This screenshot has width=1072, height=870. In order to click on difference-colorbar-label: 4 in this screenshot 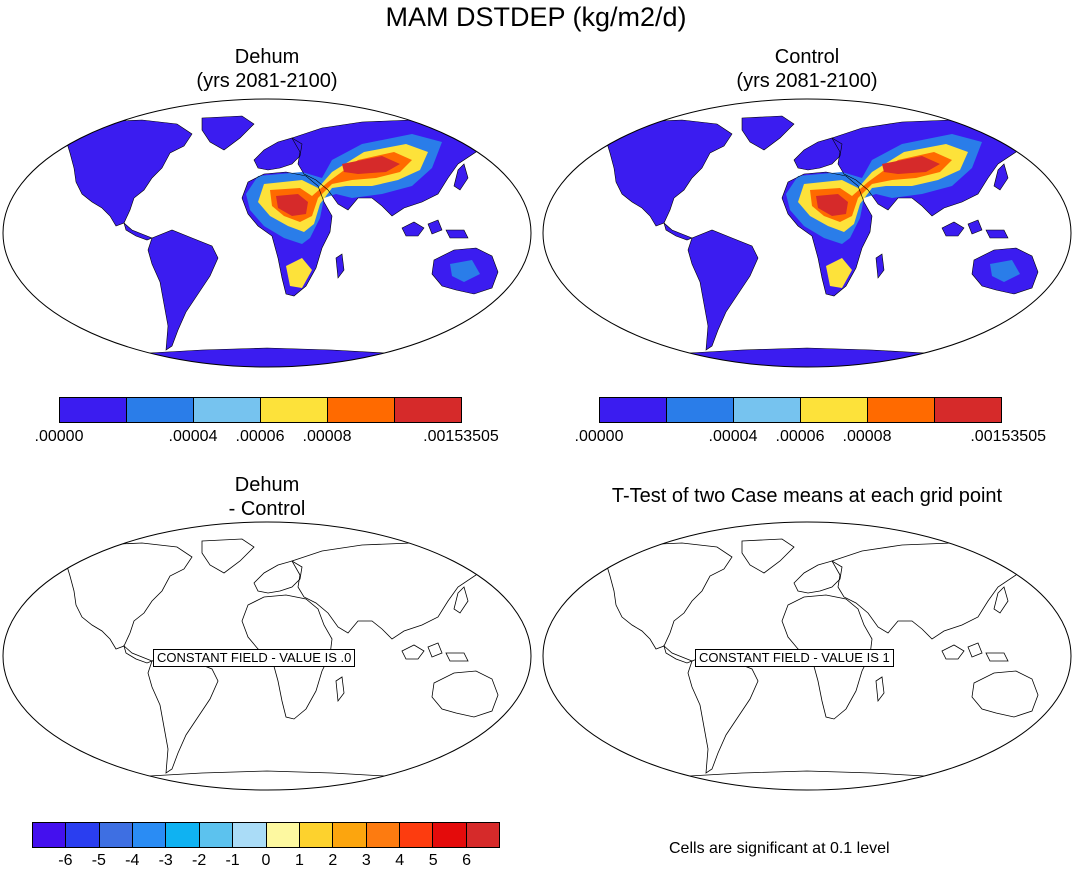, I will do `click(400, 860)`.